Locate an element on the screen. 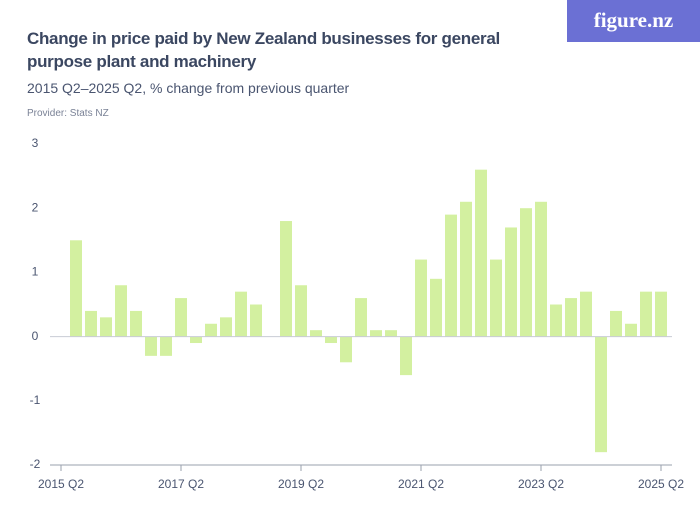 The height and width of the screenshot is (525, 700). x-tick-label: 2023 Q2 is located at coordinates (541, 484).